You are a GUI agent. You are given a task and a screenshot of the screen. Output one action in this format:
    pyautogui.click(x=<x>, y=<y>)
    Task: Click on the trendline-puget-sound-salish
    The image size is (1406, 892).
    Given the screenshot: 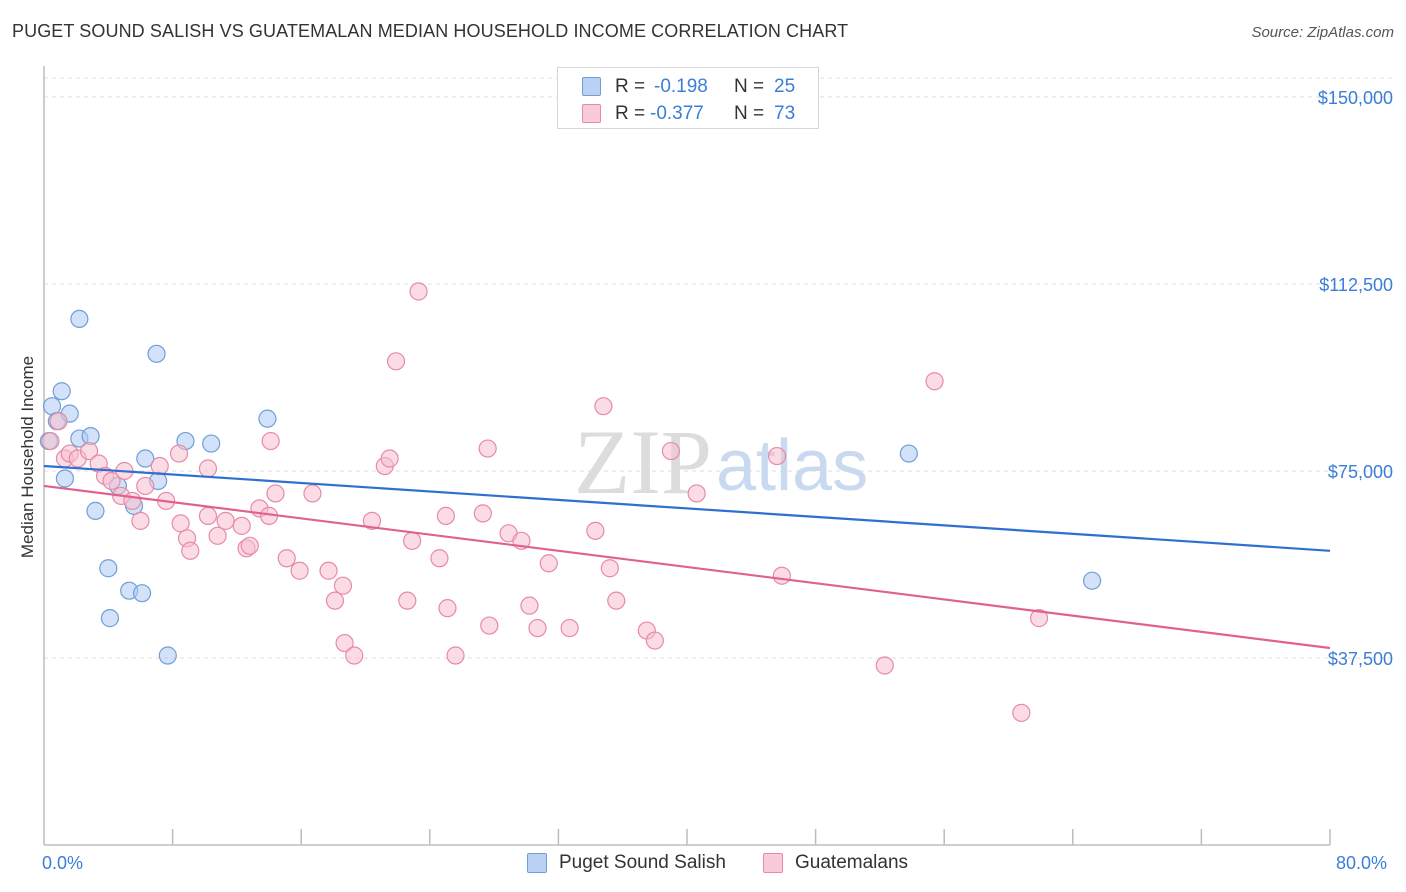 What is the action you would take?
    pyautogui.click(x=687, y=508)
    